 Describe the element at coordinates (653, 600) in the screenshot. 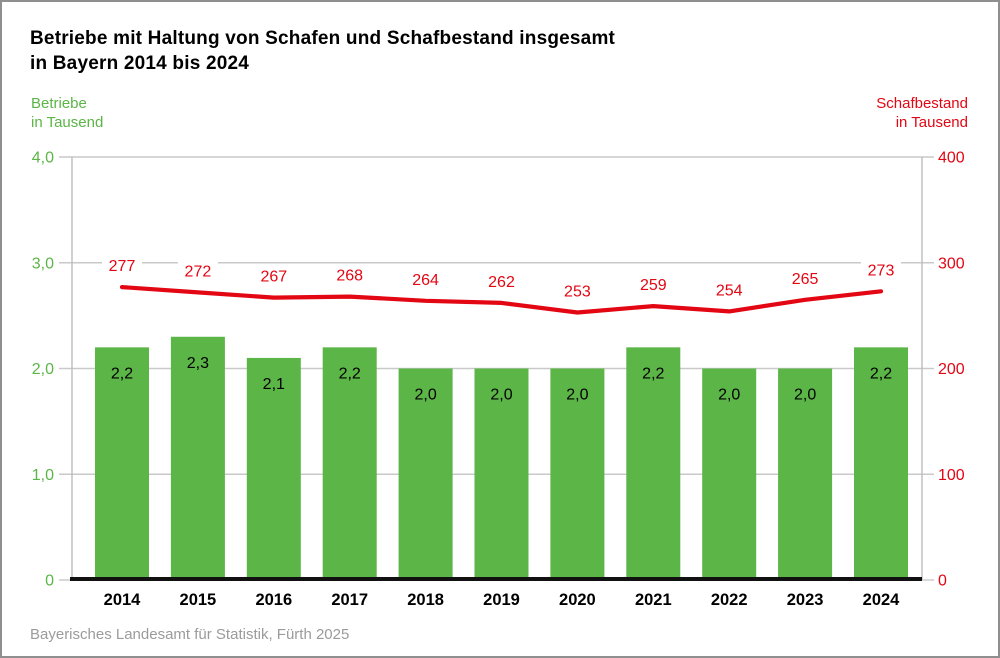

I see `year-label-2021: 2021` at that location.